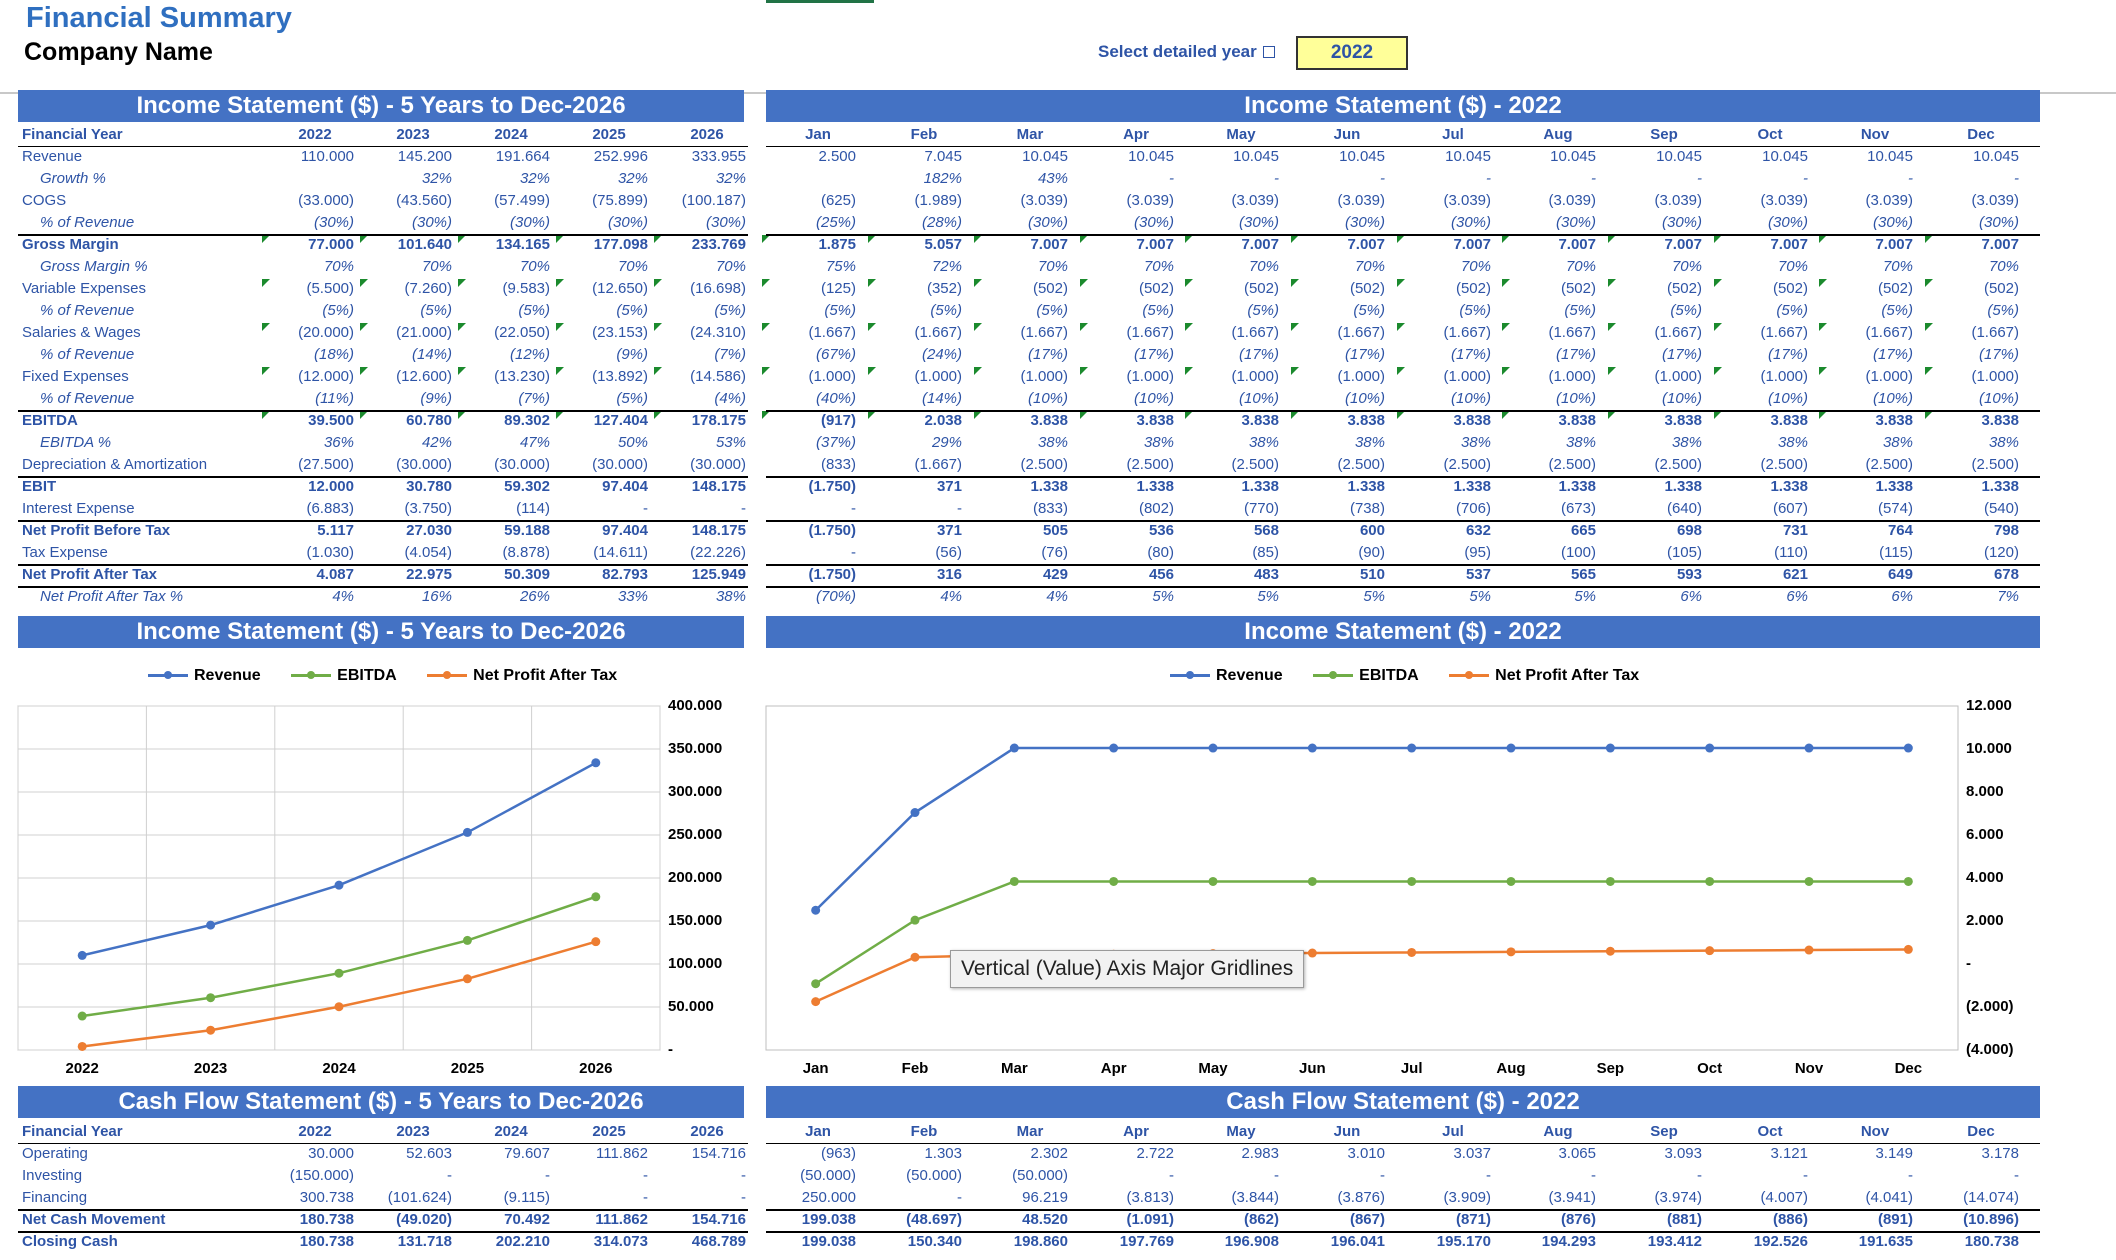 Image resolution: width=2116 pixels, height=1260 pixels. Describe the element at coordinates (534, 442) in the screenshot. I see `annual-value: 47%` at that location.